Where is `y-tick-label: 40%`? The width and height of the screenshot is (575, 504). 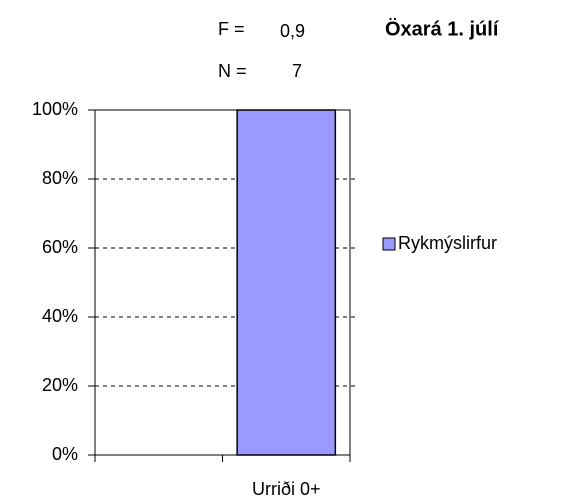
y-tick-label: 40% is located at coordinates (60, 316).